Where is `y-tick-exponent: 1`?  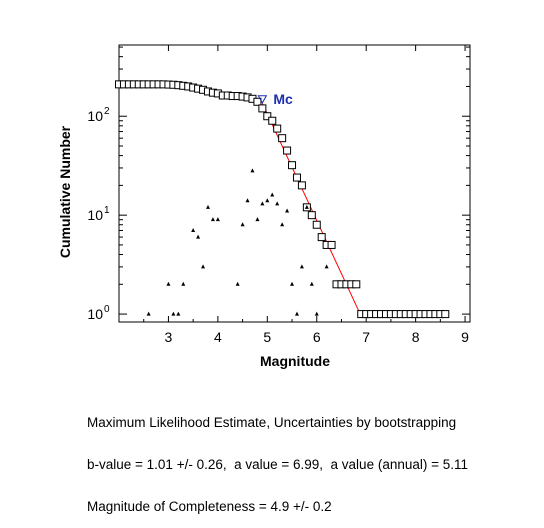 y-tick-exponent: 1 is located at coordinates (107, 210).